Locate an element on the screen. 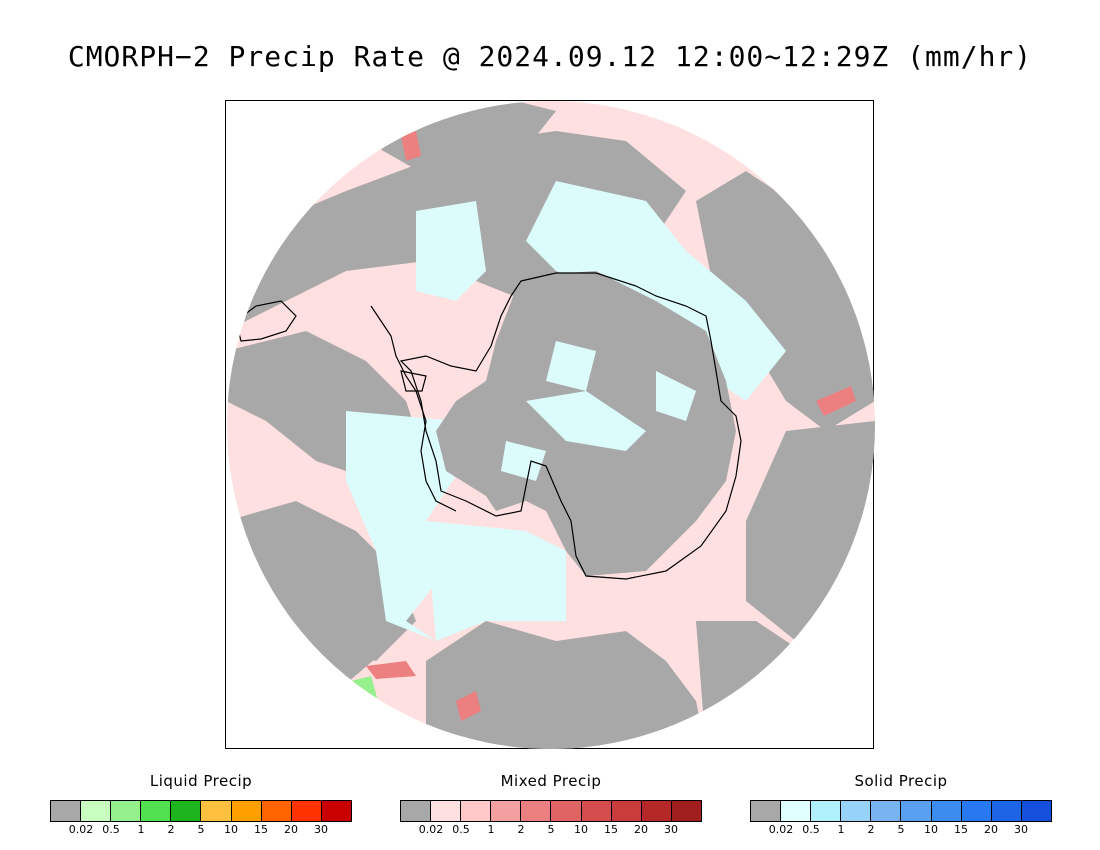 The width and height of the screenshot is (1100, 850). solid-precip-legend: Solid Precip 0.02 0.5 1 2 5 10 15 20 30 is located at coordinates (901, 804).